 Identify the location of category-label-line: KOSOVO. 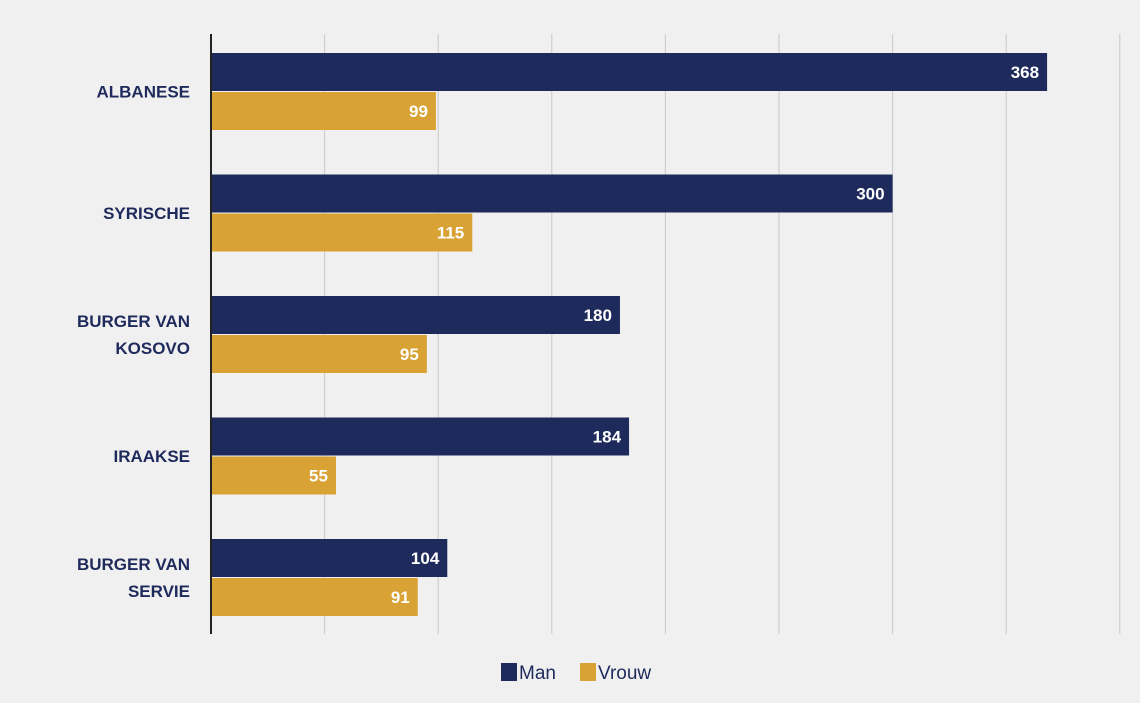
(152, 348).